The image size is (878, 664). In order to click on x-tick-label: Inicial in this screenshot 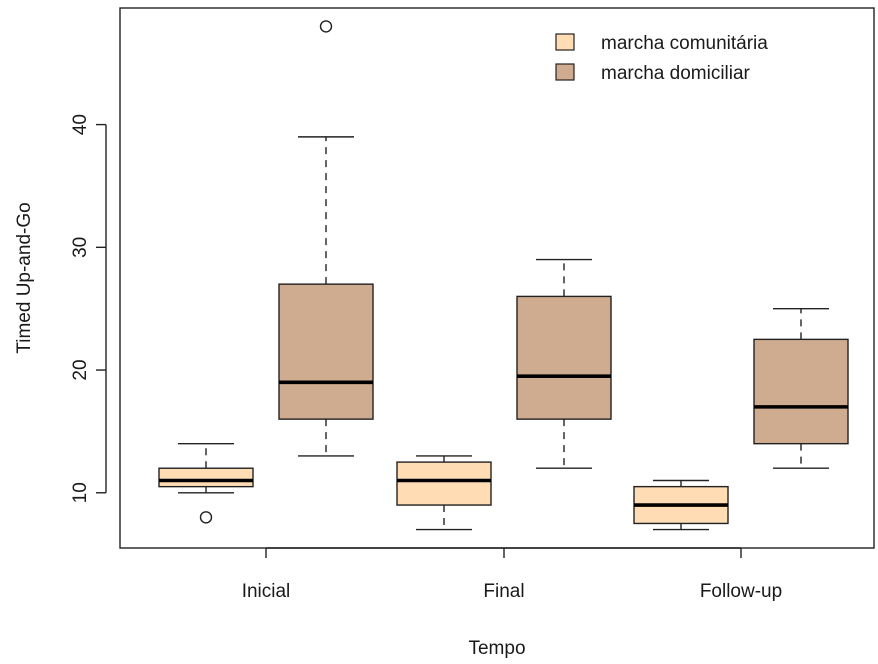, I will do `click(266, 591)`.